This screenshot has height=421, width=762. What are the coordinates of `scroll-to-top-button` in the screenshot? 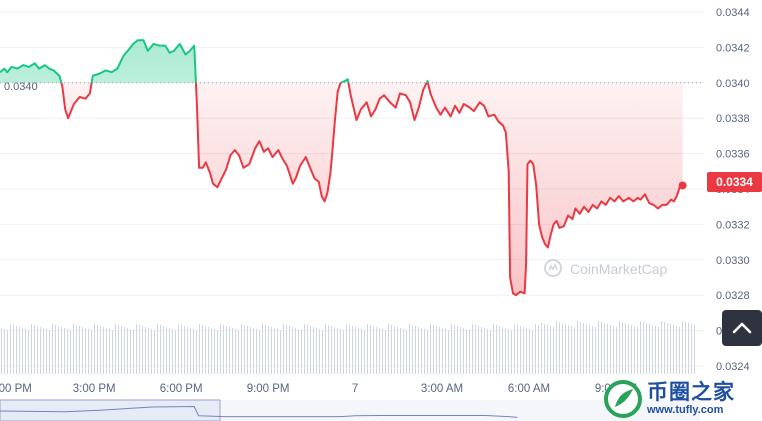 It's located at (742, 328).